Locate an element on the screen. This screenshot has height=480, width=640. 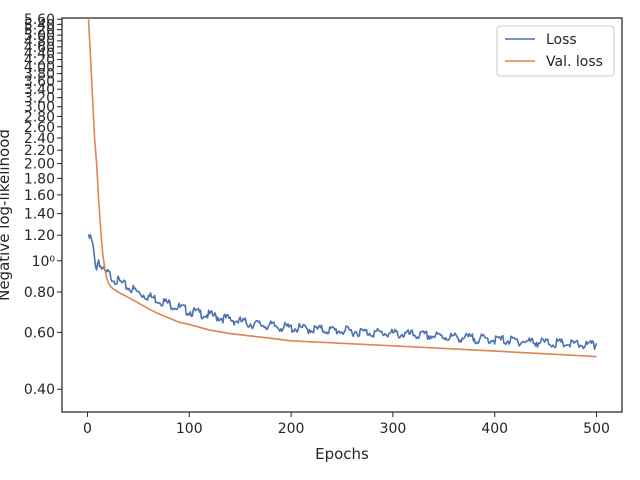
y-tick-label: 1.80 is located at coordinates (39, 179).